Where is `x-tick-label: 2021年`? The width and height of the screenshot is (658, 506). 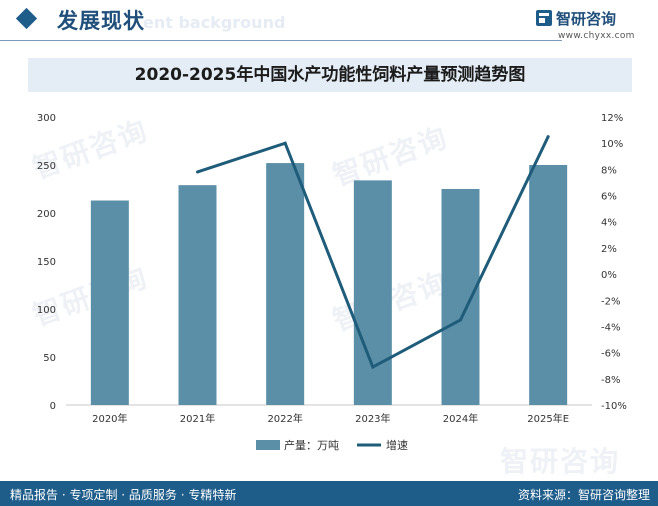
x-tick-label: 2021年 is located at coordinates (197, 418).